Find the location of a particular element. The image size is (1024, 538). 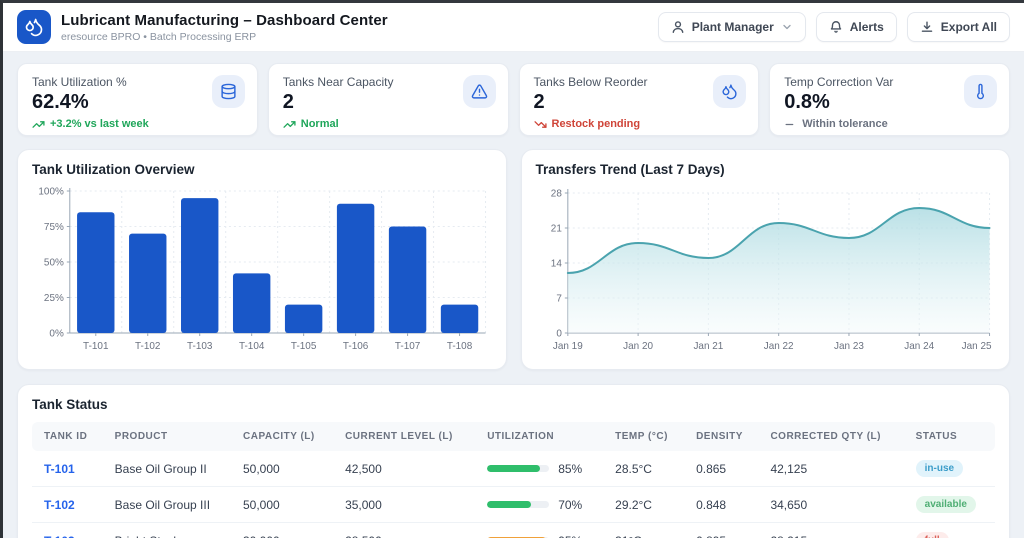

kpi-card-tanks-below-reorder: Tanks Below Reorder 2 Restock pending is located at coordinates (639, 99).